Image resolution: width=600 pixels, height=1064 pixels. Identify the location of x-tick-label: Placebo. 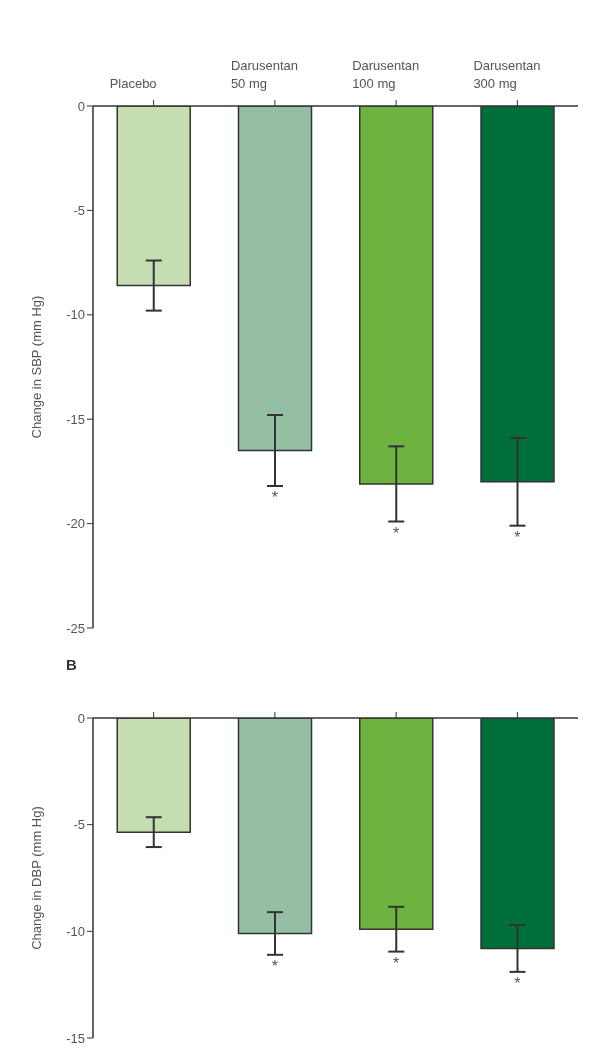
(133, 83).